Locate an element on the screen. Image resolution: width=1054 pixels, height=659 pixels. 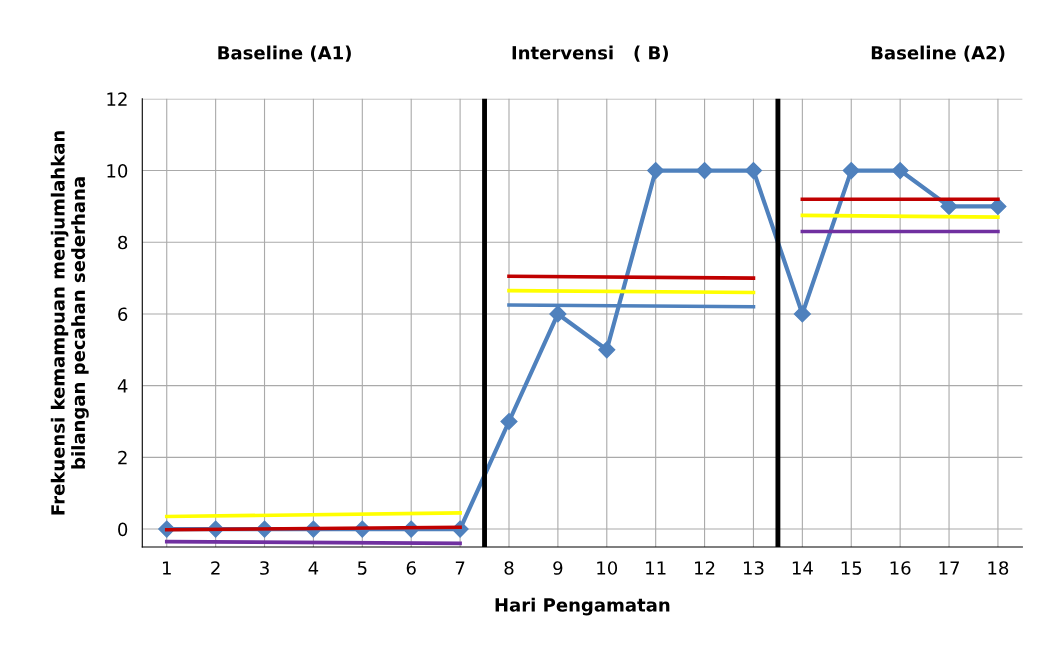
y-tick-label: 2 is located at coordinates (122, 457).